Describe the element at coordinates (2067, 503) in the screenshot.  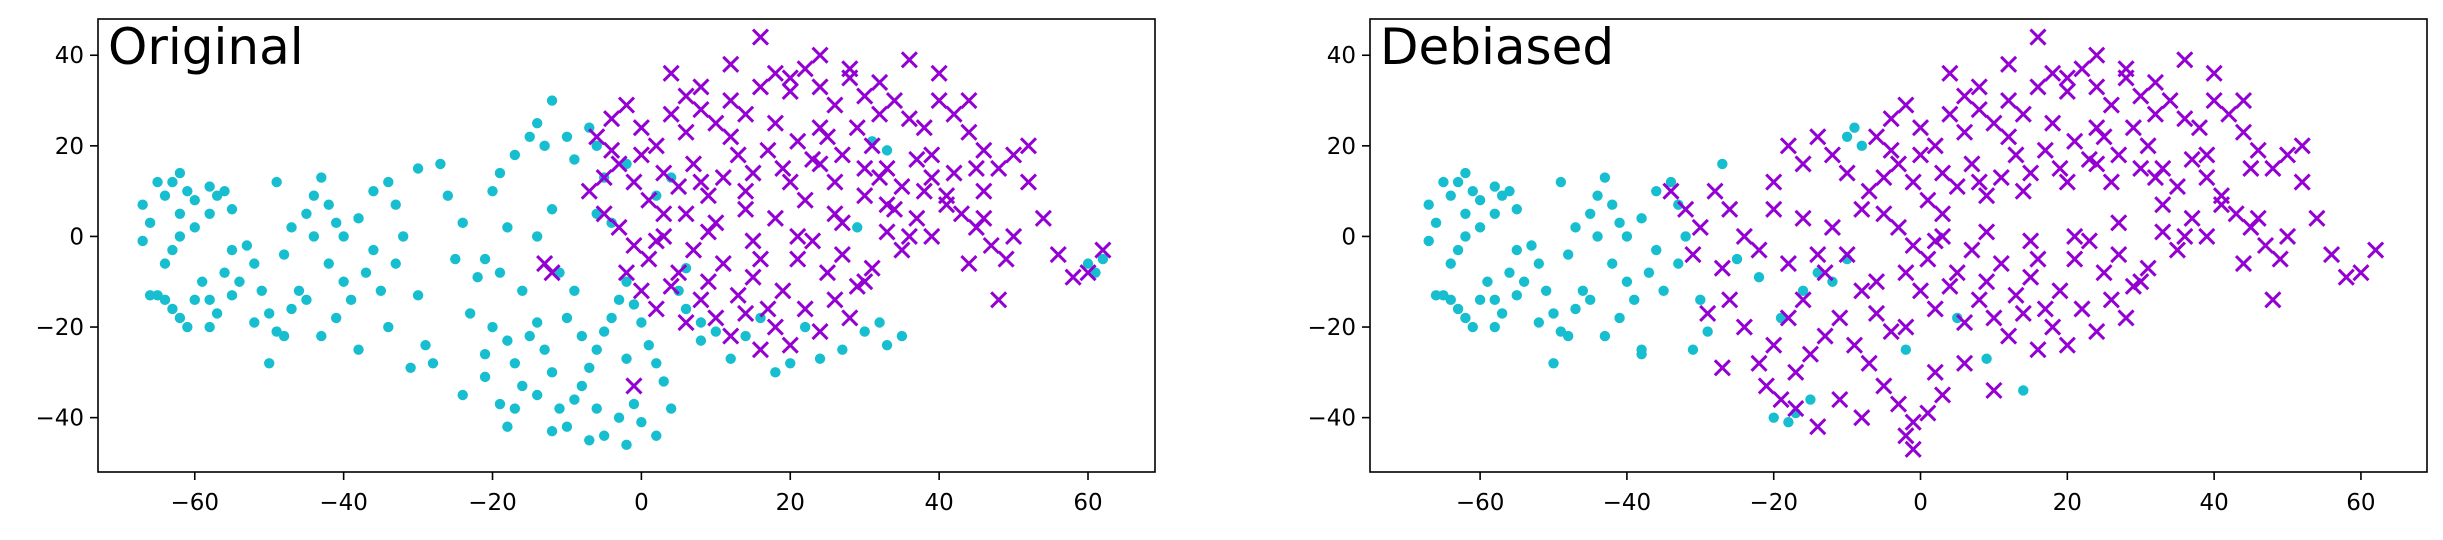
I see `x-tick-label: 20` at that location.